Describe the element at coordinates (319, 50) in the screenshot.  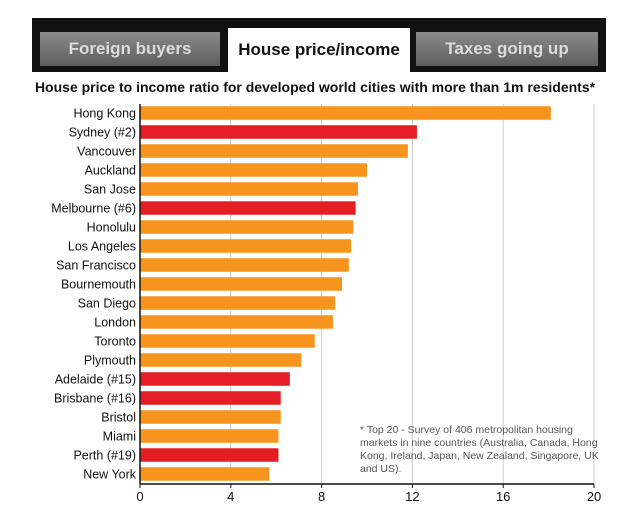
I see `tab-house-price-income: House price/income` at that location.